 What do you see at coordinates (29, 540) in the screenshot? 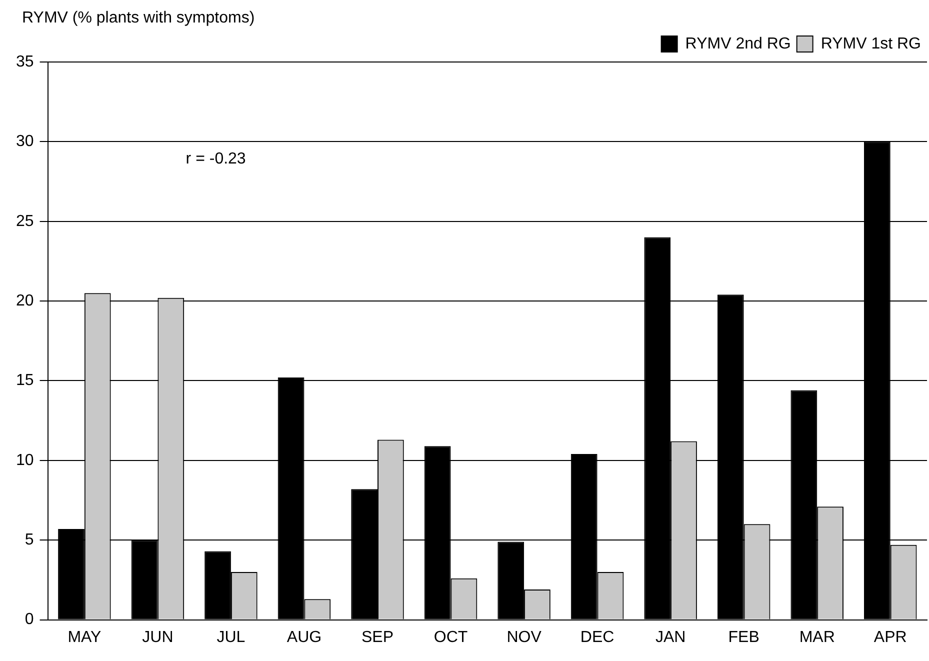
I see `y-tick-label: 5` at bounding box center [29, 540].